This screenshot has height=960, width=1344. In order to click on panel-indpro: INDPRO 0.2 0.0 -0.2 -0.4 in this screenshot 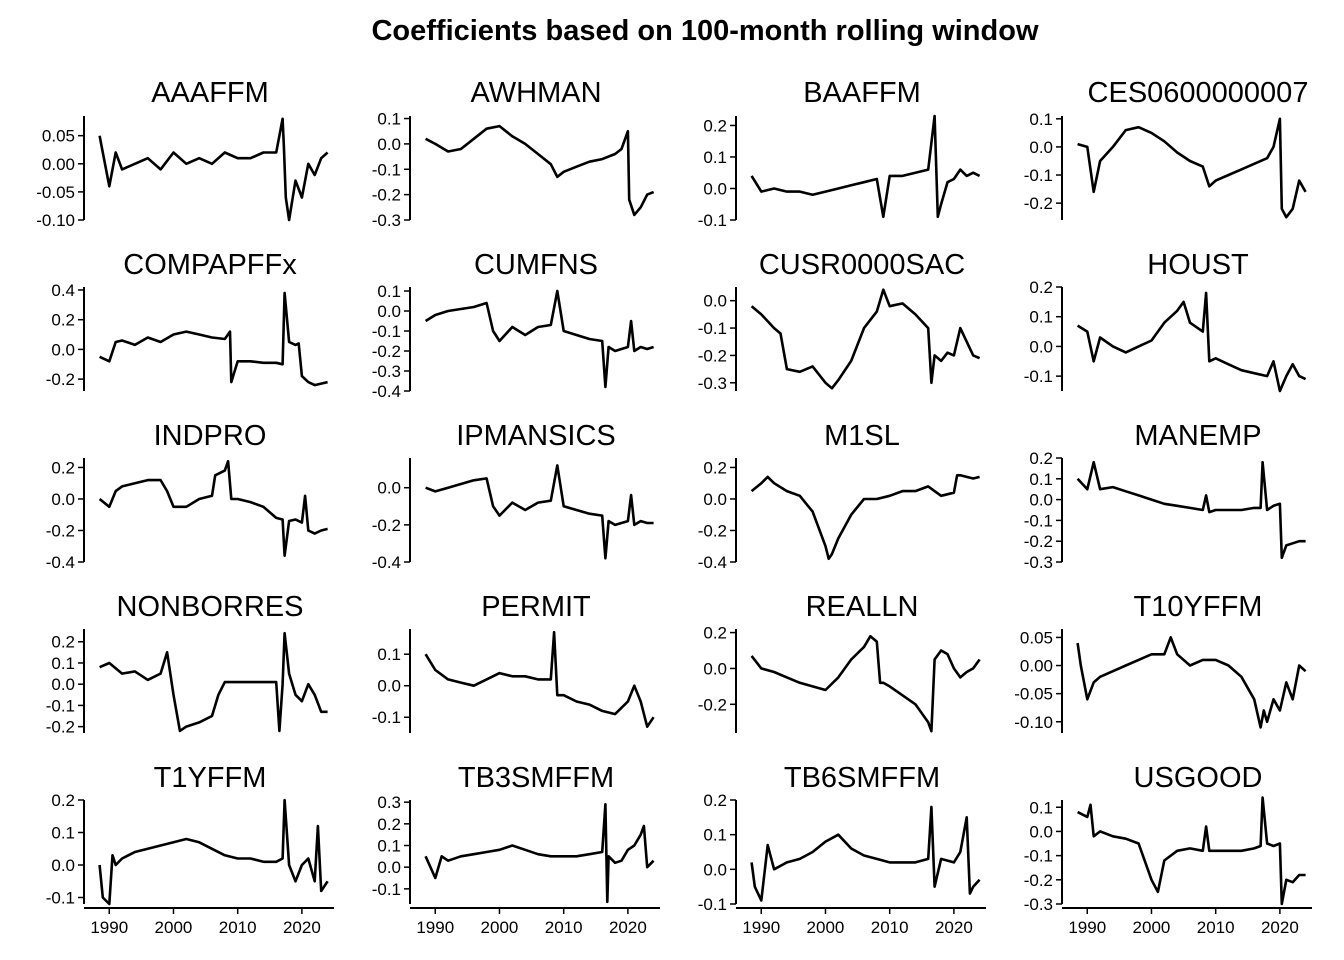, I will do `click(187, 496)`.